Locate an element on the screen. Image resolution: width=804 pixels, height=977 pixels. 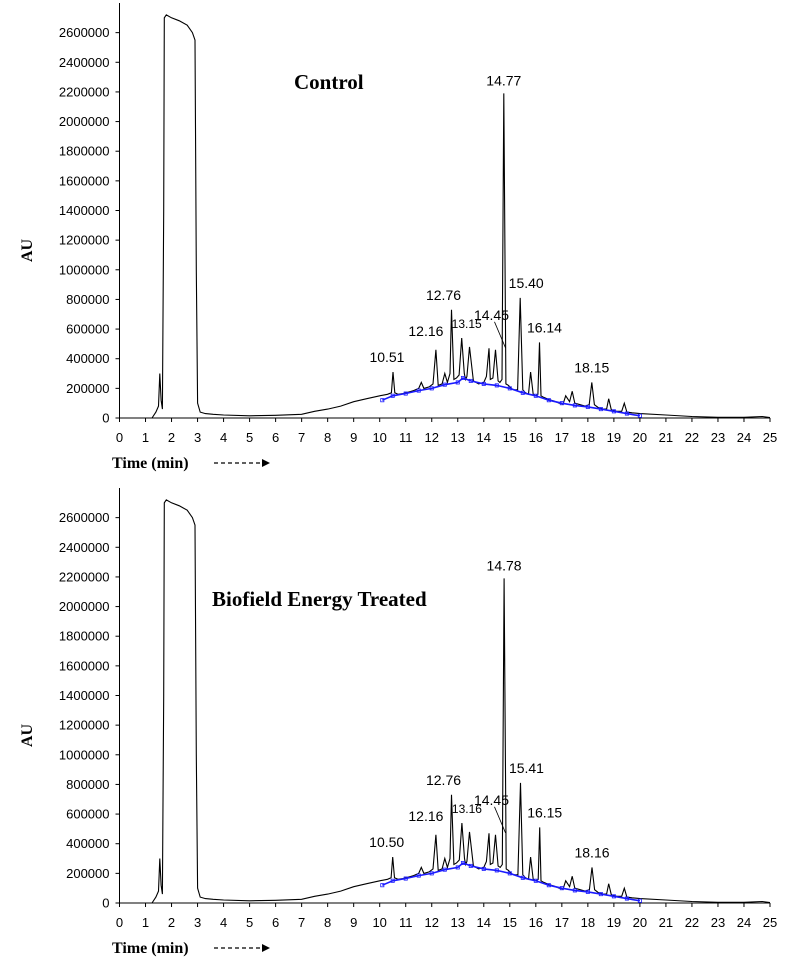
panel-1-y-tick-label: 1600000 is located at coordinates (84, 180).